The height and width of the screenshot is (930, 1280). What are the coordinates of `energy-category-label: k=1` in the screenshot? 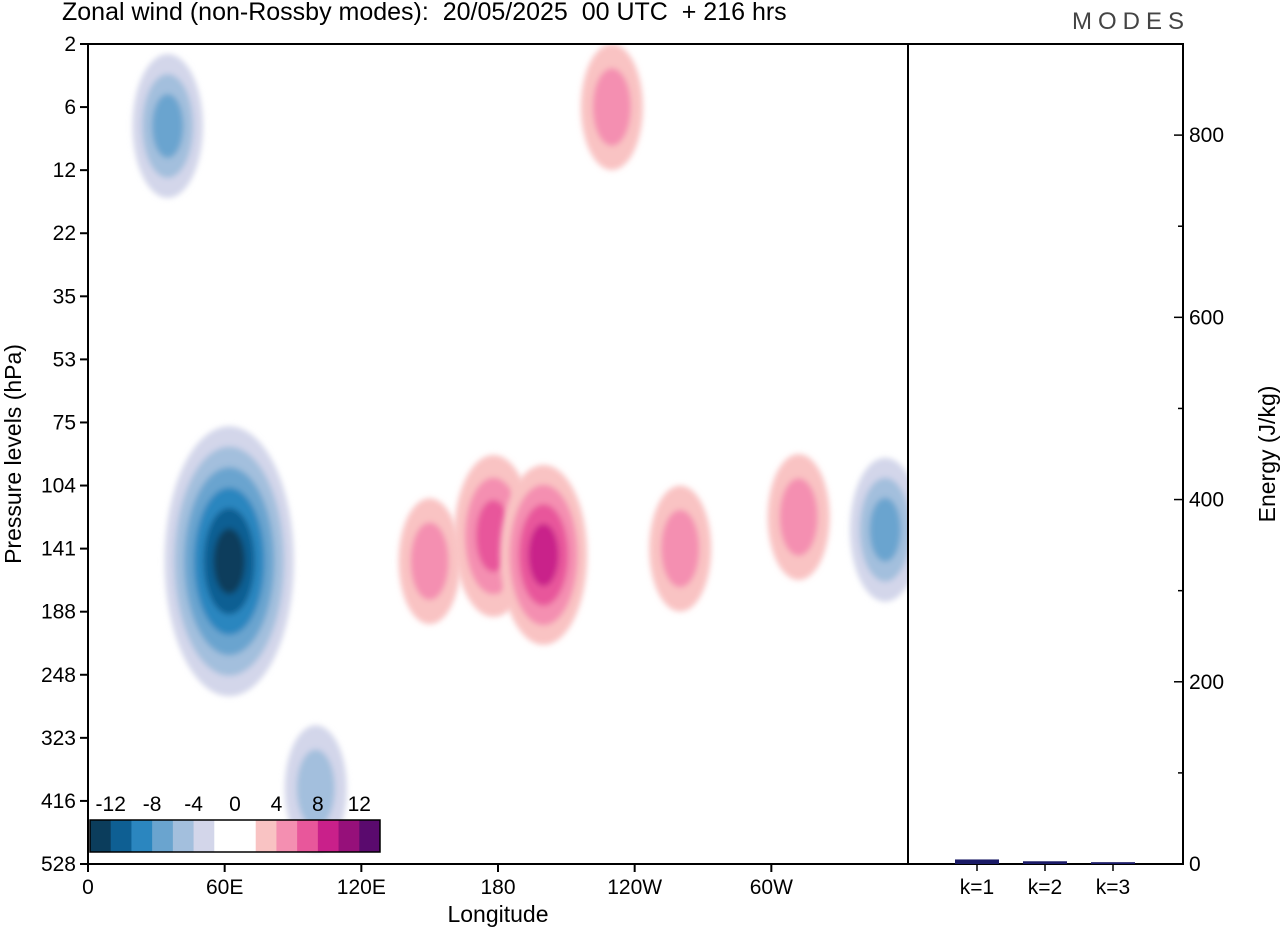 It's located at (977, 887).